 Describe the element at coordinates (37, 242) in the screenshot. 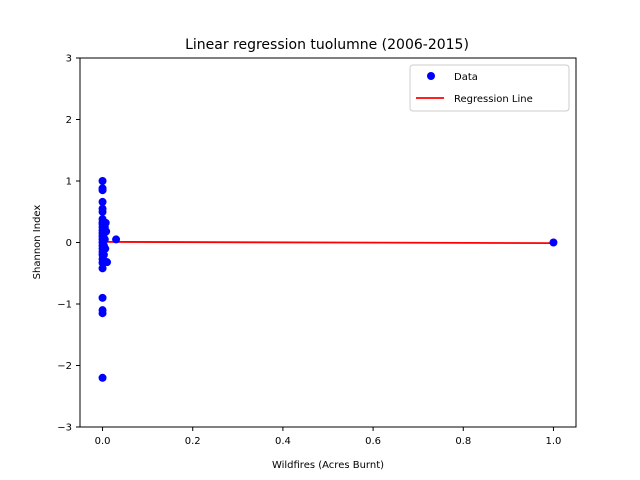

I see `y-axis-label: Shannon Index` at that location.